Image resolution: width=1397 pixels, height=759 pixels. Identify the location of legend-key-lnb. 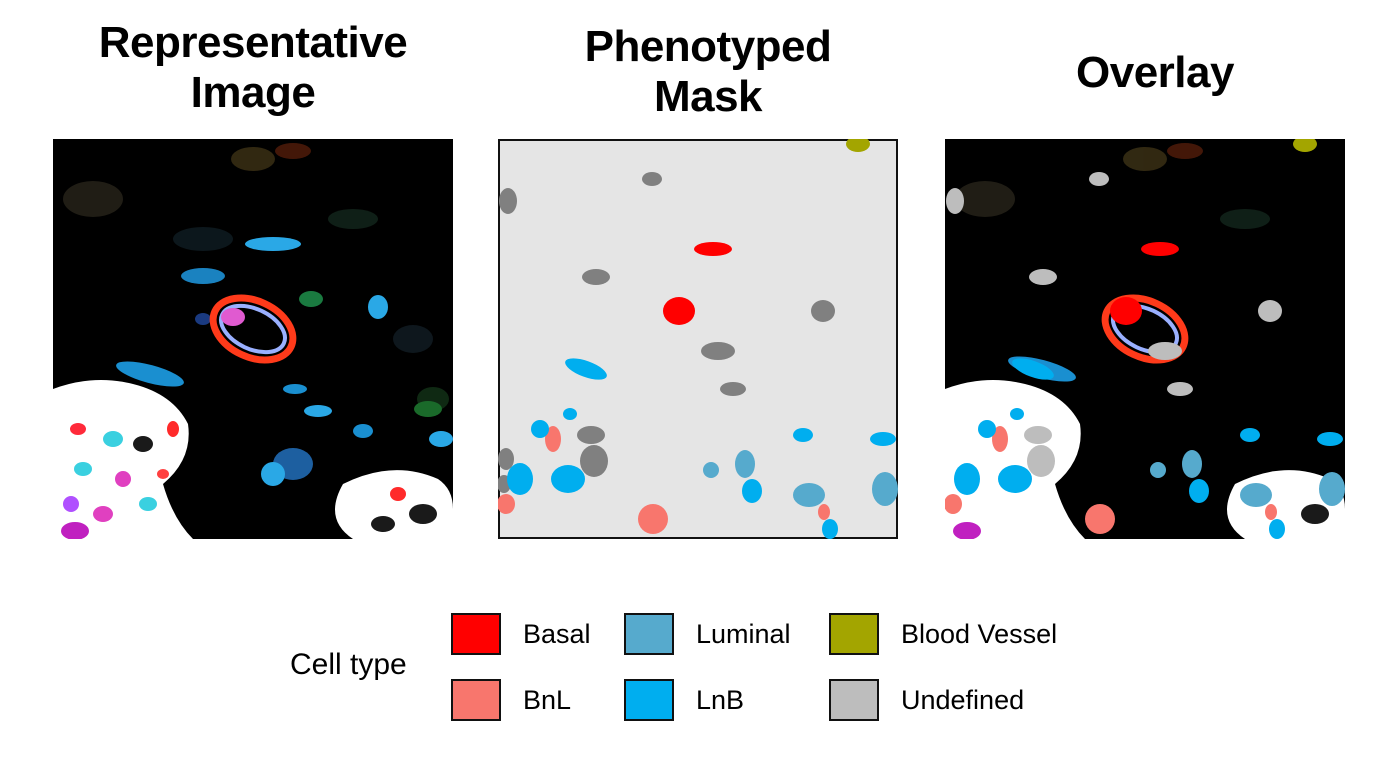
(649, 700).